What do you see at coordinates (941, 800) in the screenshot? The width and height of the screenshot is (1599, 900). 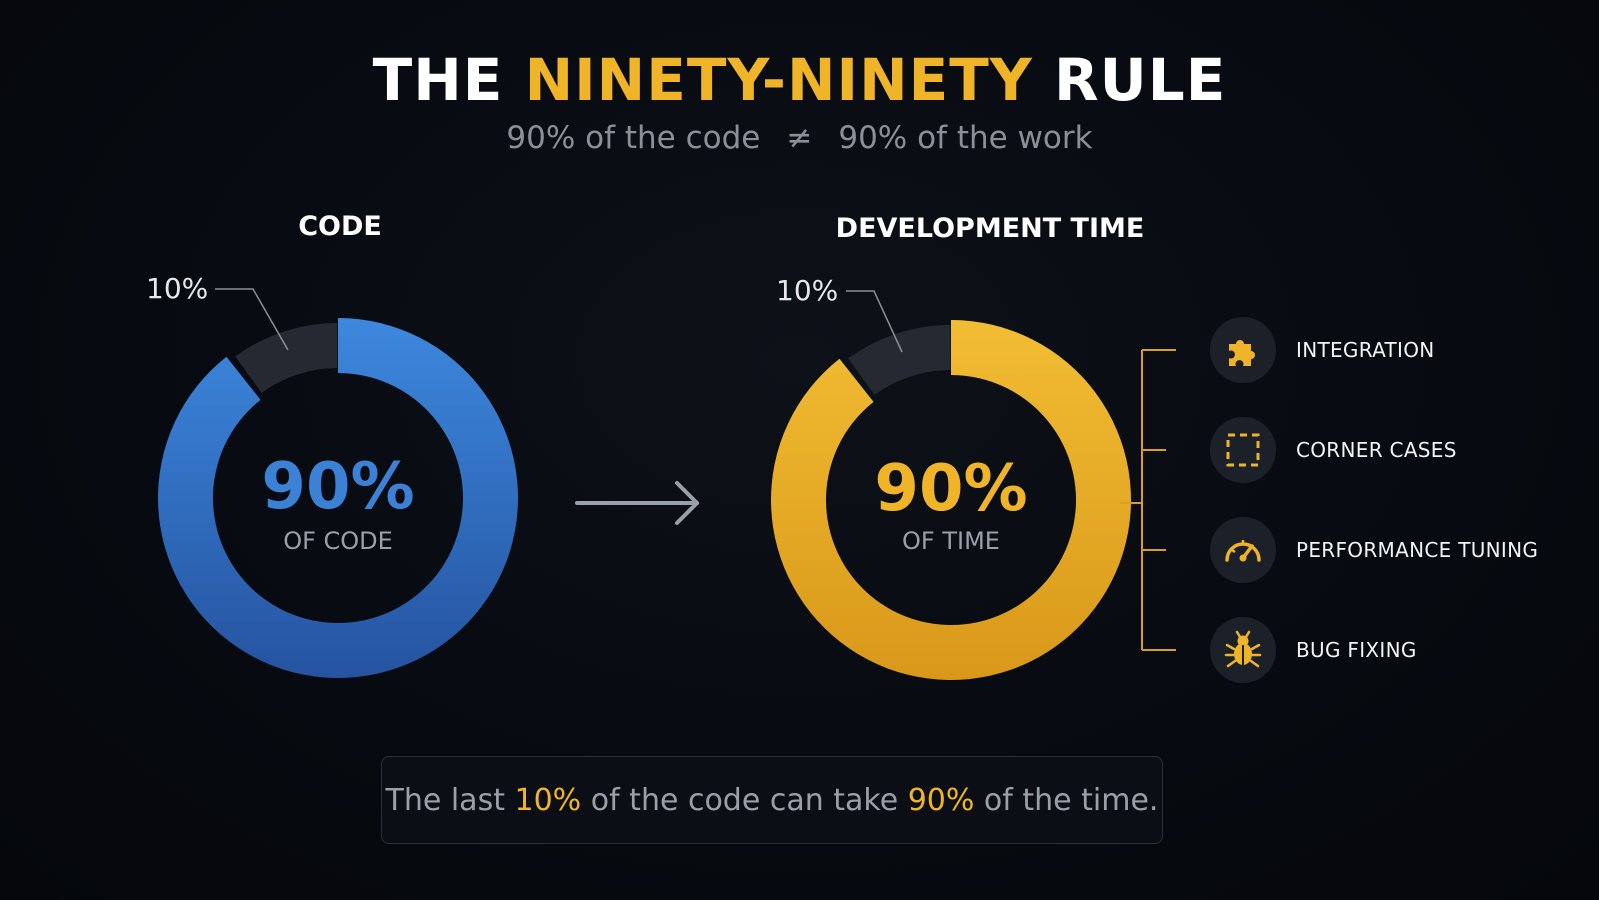 I see `callout-highlight-2: 90%` at bounding box center [941, 800].